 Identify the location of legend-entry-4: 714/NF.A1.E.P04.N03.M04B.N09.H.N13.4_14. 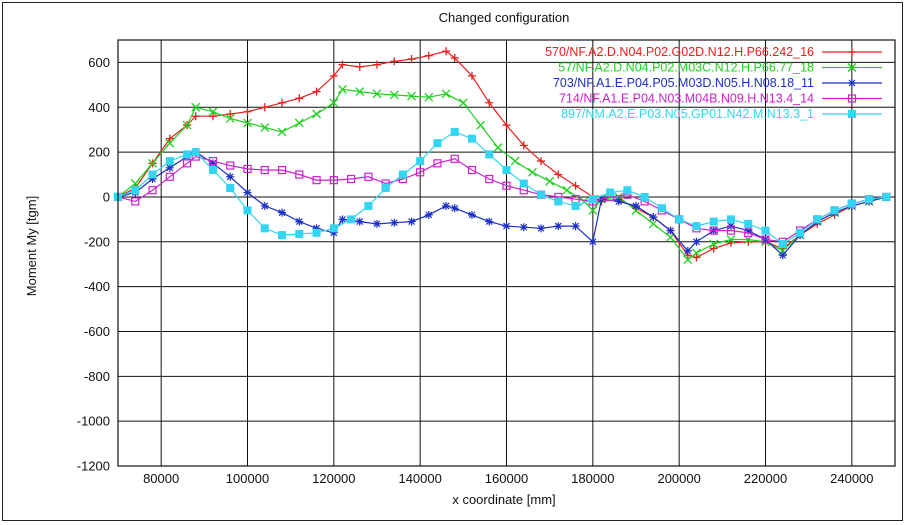
(720, 99).